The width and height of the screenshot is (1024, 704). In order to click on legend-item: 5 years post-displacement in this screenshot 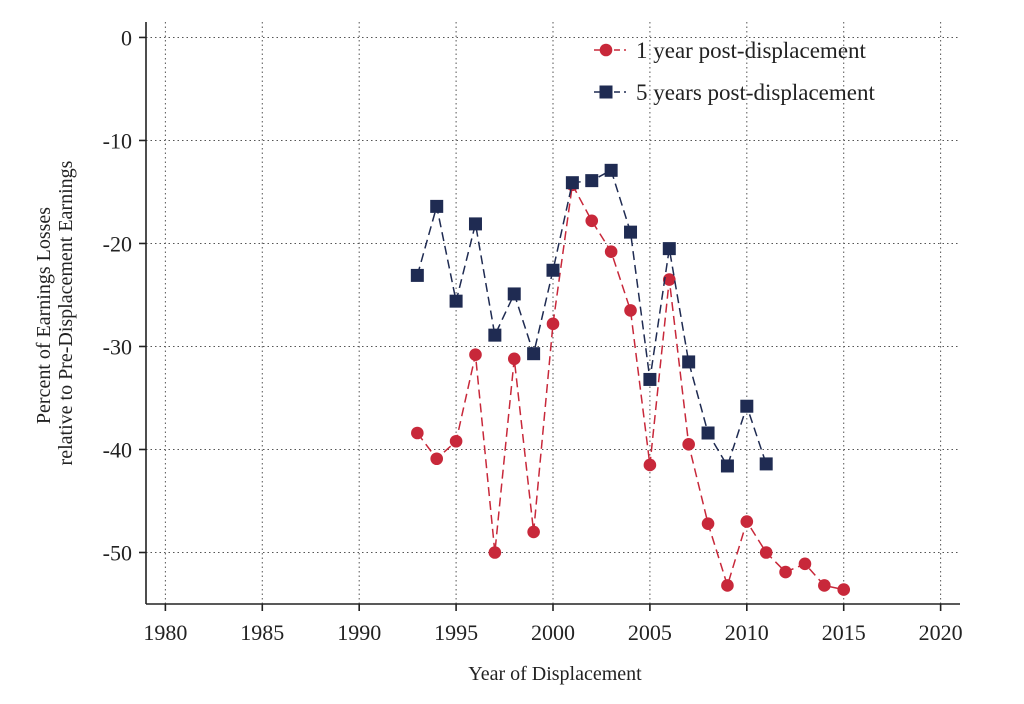, I will do `click(734, 92)`.